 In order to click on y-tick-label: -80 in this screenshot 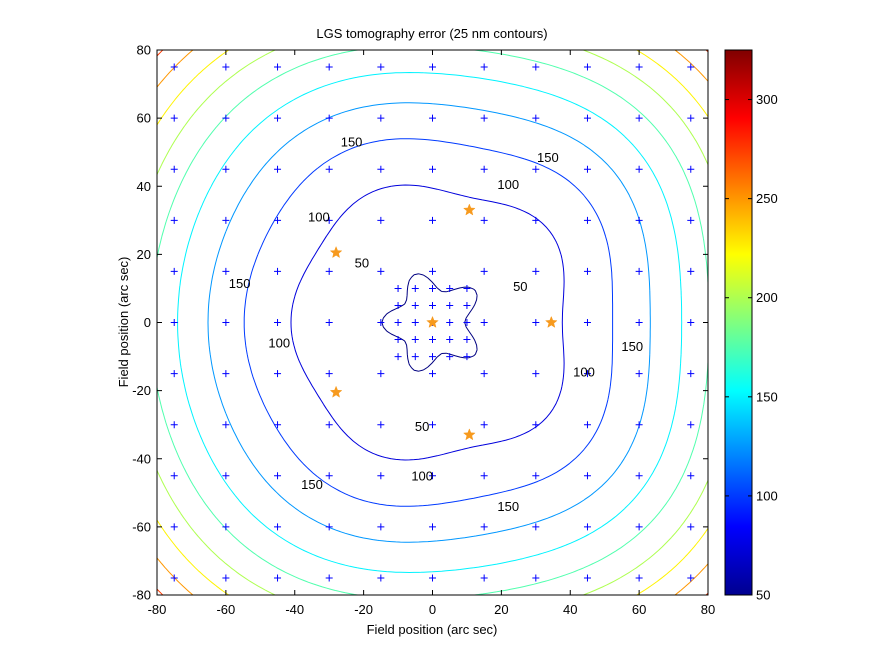, I will do `click(141, 595)`.